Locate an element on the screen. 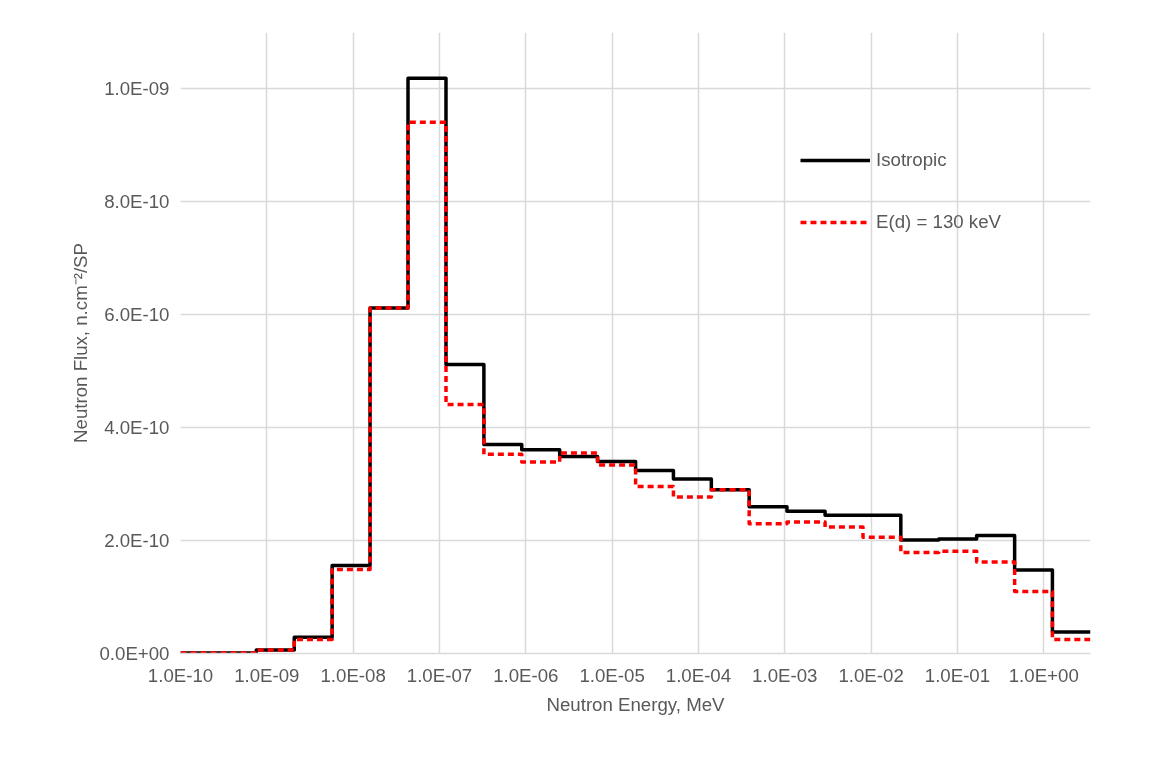 The width and height of the screenshot is (1153, 769). x-tick-label: 1.0E-07 is located at coordinates (439, 675).